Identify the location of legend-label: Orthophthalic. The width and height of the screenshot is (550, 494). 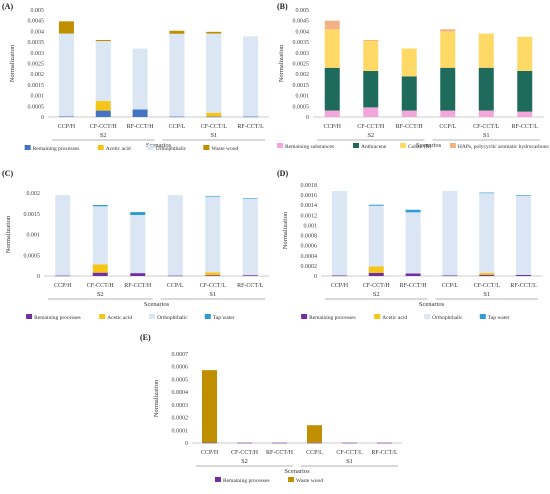
(172, 318).